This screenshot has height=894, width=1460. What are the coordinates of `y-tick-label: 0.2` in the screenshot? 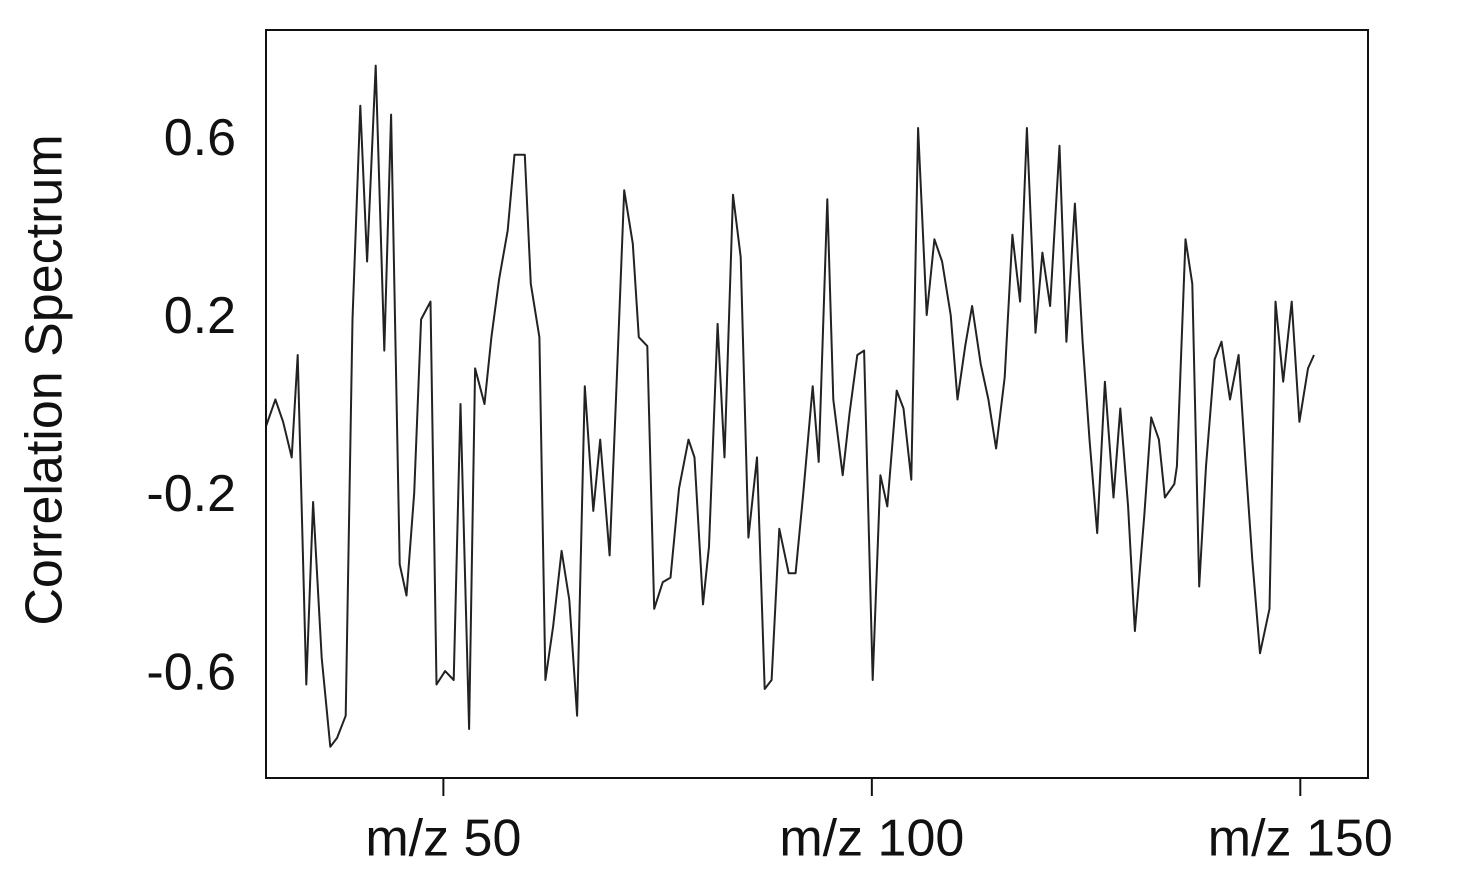 It's located at (200, 316).